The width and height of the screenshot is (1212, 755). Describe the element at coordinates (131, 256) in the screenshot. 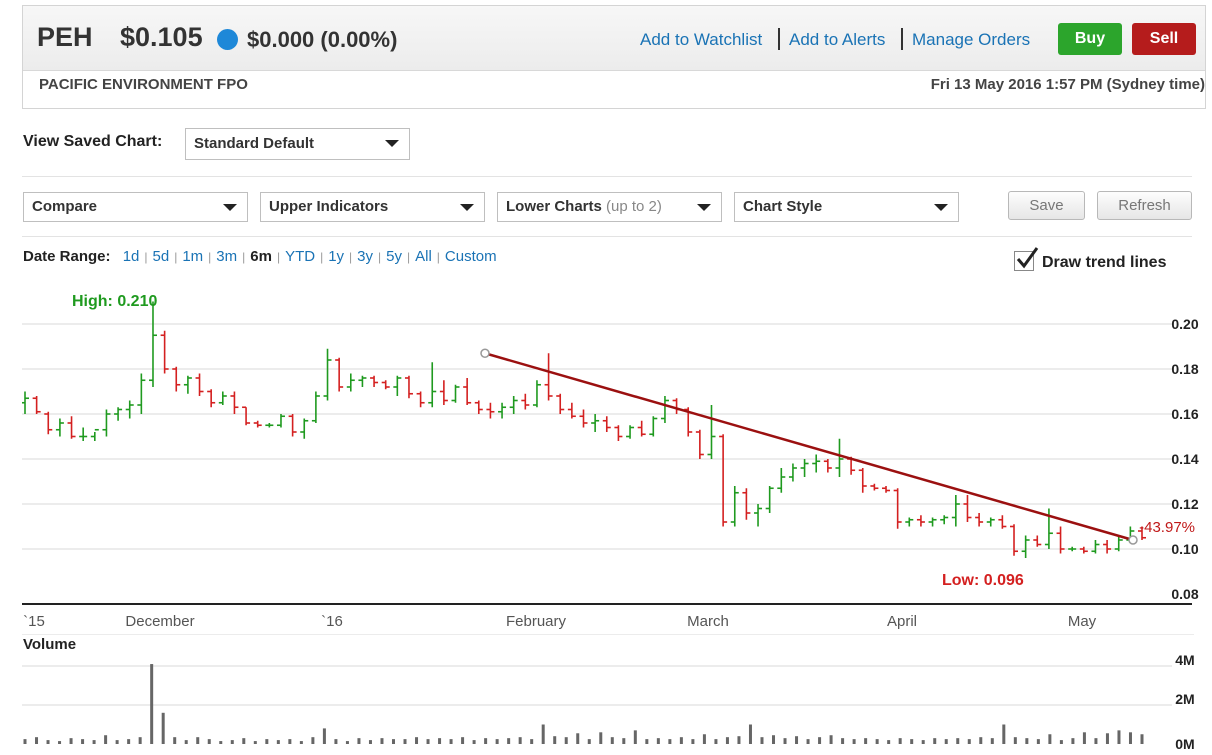

I see `range-1d: 1d` at that location.